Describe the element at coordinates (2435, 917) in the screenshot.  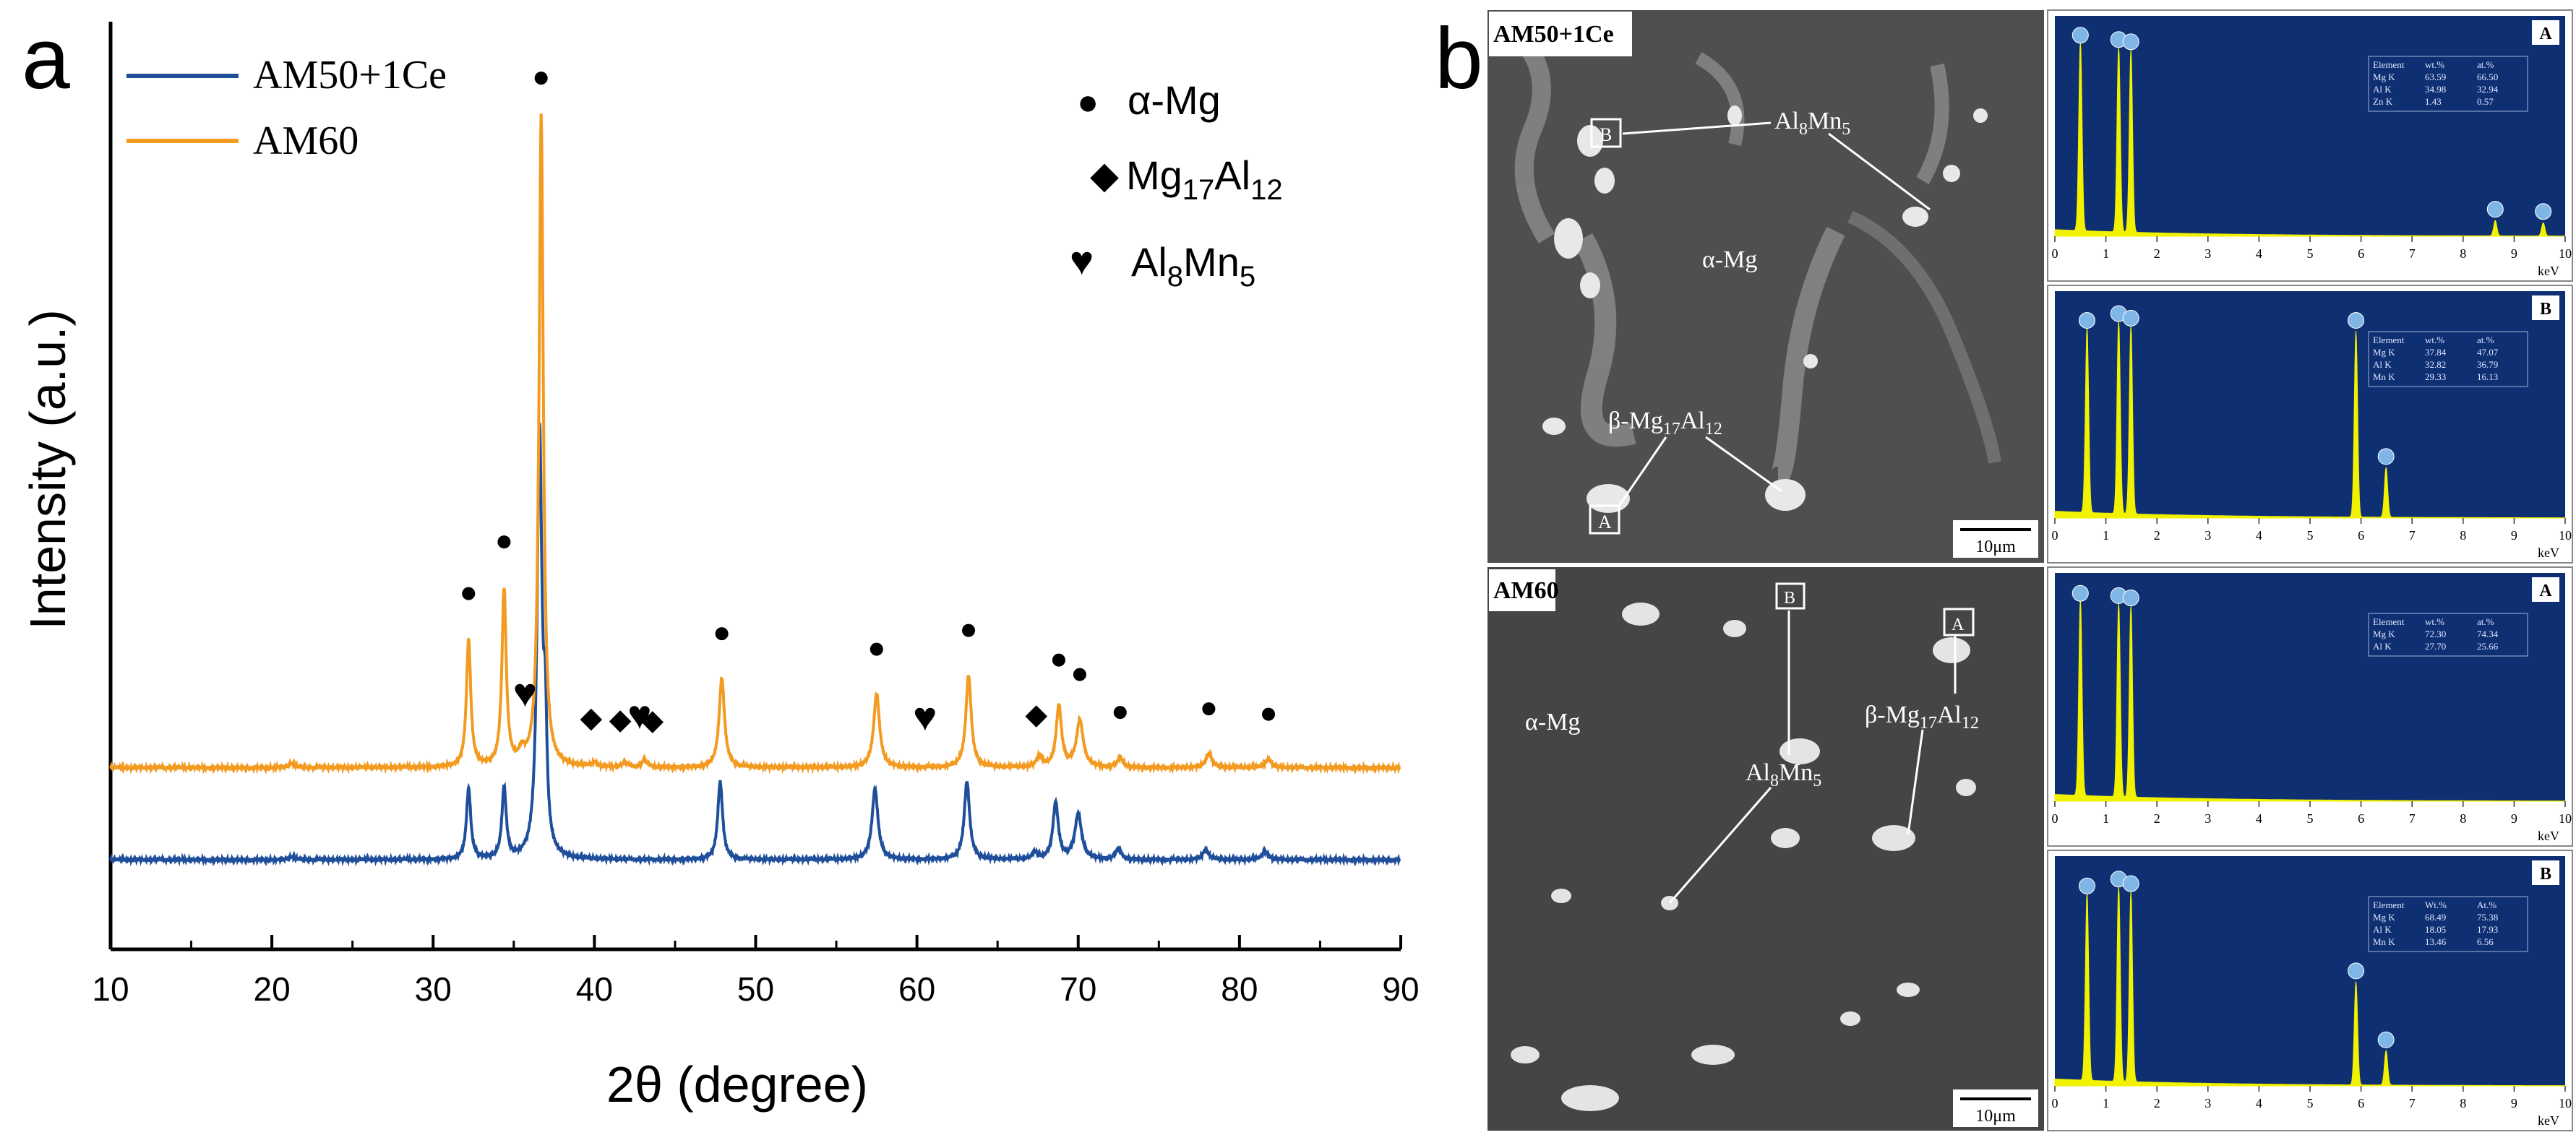
I see `eds-table-cell: 68.49` at that location.